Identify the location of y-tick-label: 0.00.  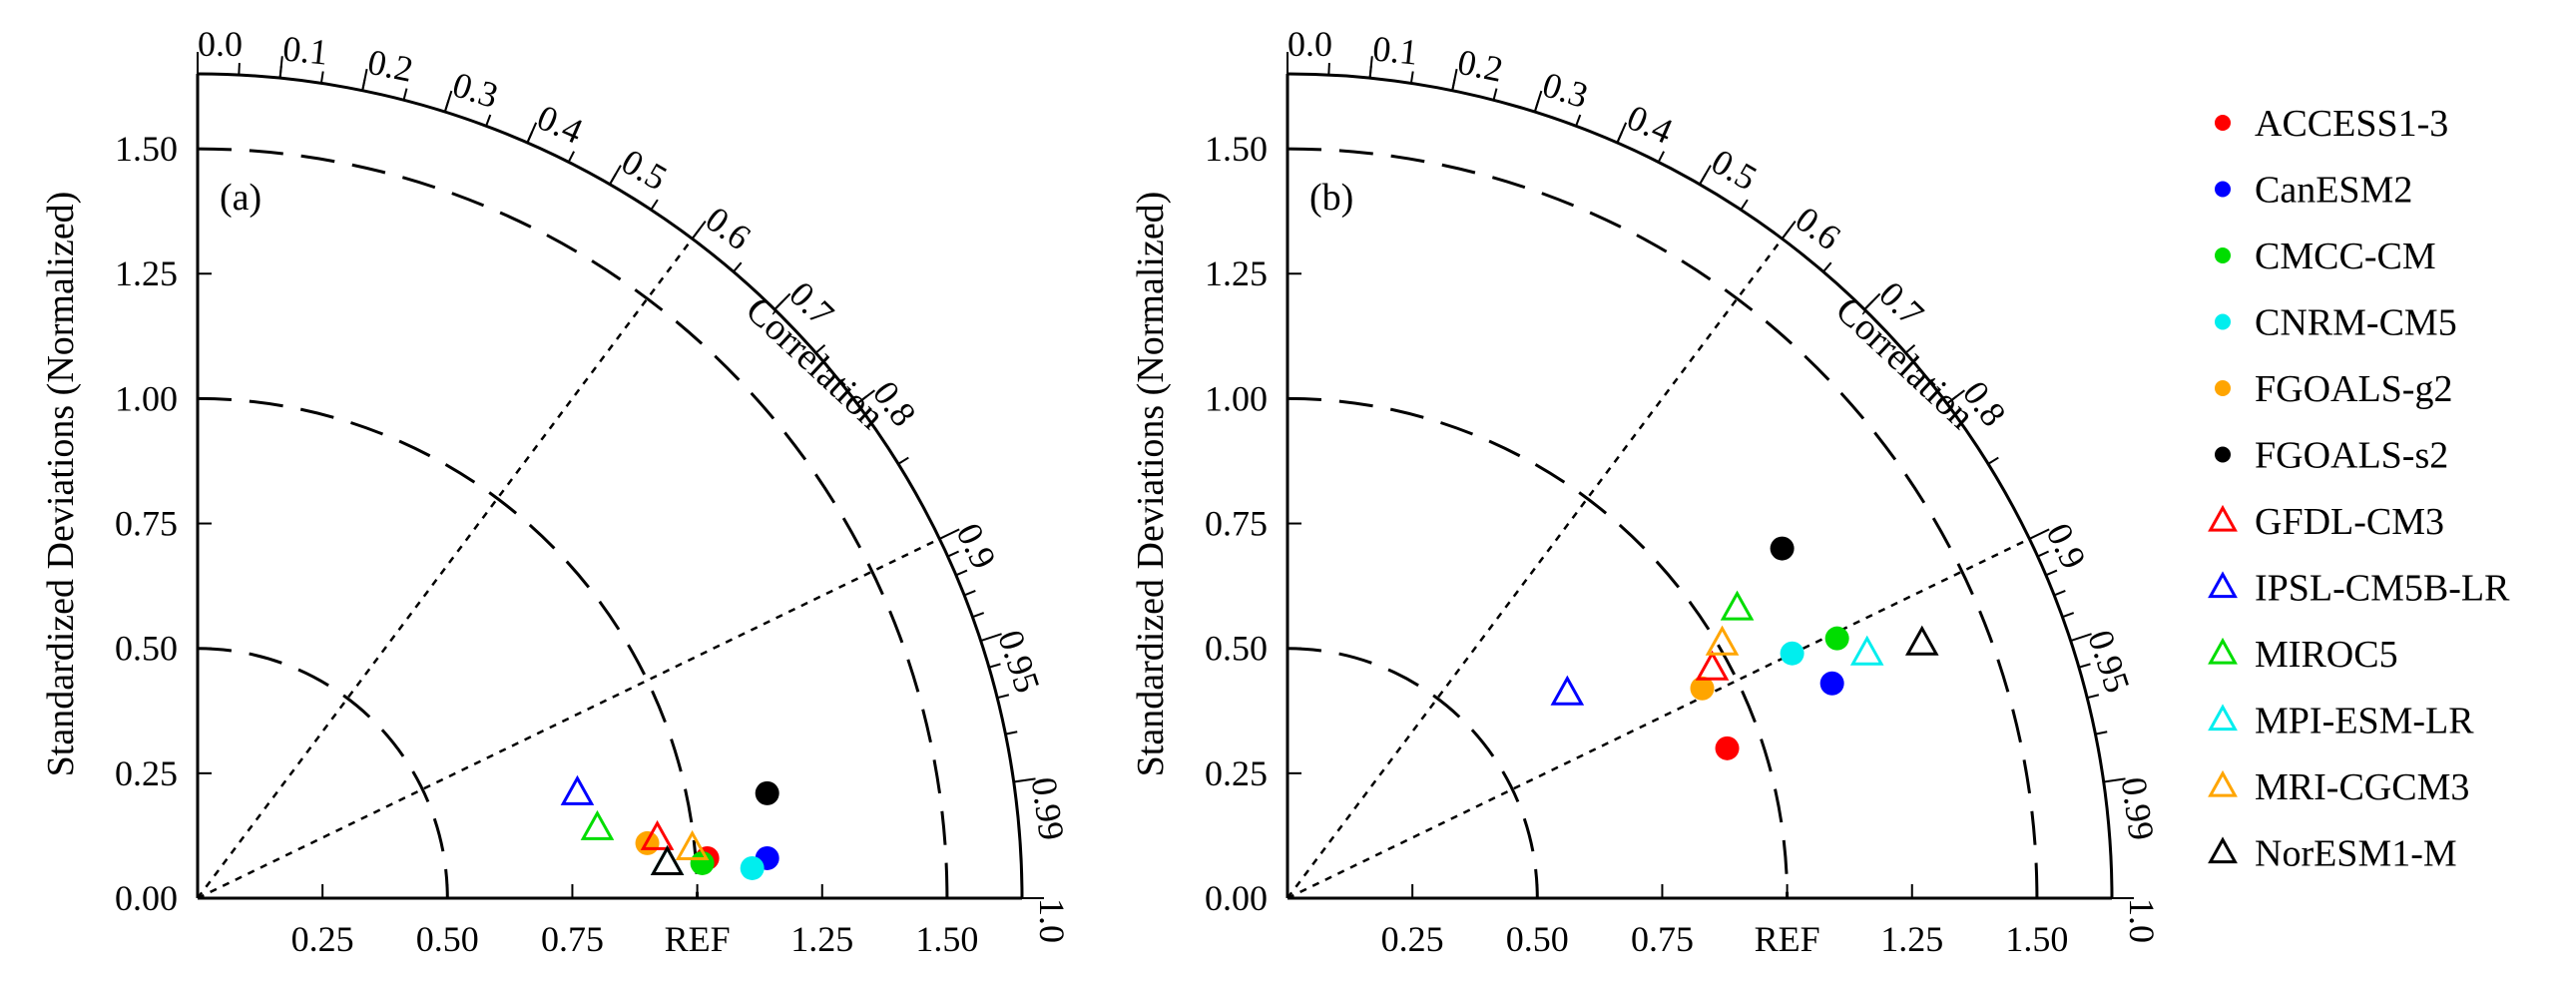
(1236, 898).